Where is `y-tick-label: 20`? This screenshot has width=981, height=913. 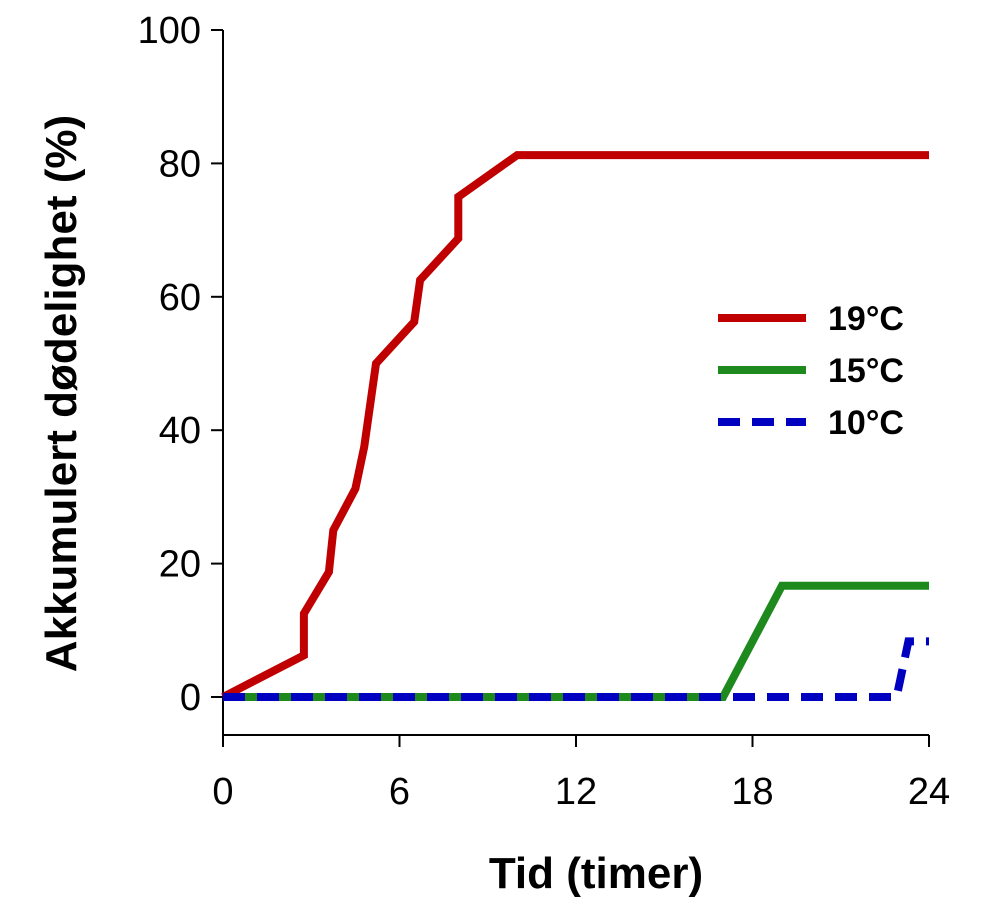 y-tick-label: 20 is located at coordinates (180, 565).